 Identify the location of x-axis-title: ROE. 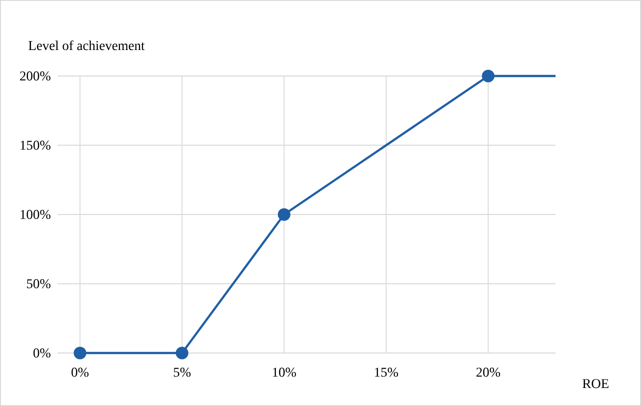
(595, 383).